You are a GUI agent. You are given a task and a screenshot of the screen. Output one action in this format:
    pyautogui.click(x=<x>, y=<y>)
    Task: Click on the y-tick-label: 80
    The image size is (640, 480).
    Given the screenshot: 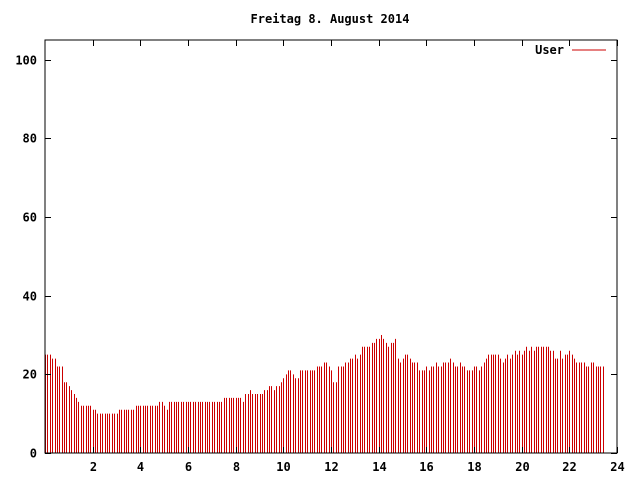 What is the action you would take?
    pyautogui.click(x=30, y=139)
    